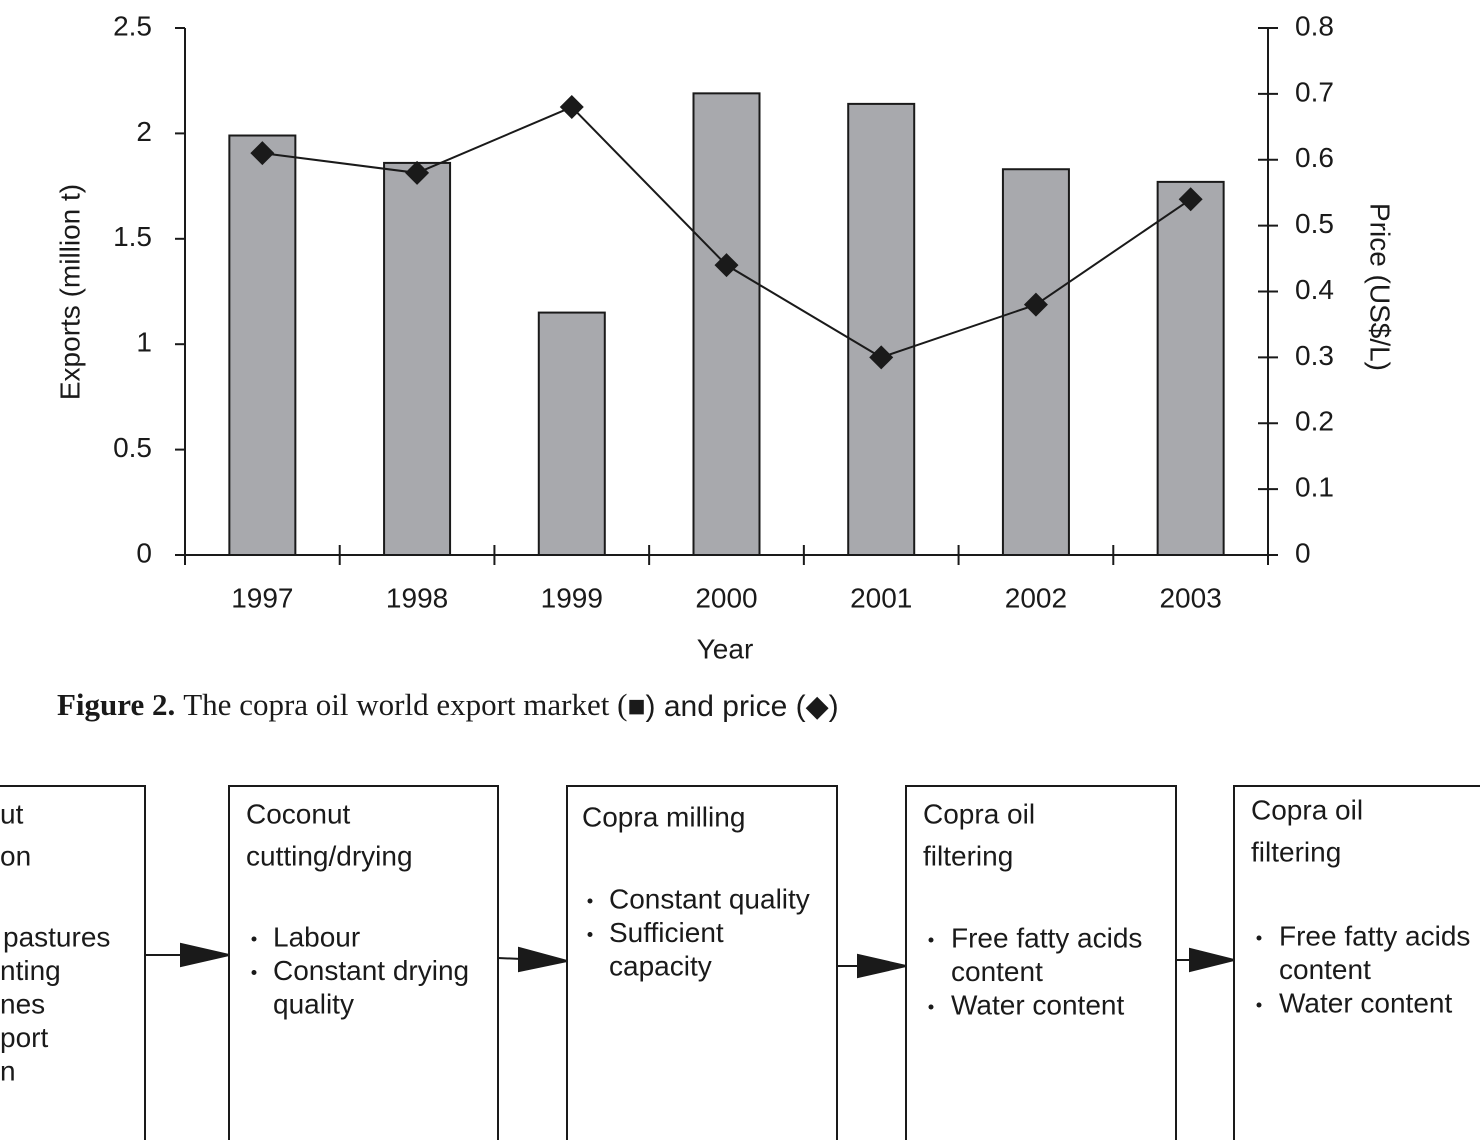 This screenshot has height=1145, width=1480. Describe the element at coordinates (8, 1070) in the screenshot. I see `box-item: n` at that location.